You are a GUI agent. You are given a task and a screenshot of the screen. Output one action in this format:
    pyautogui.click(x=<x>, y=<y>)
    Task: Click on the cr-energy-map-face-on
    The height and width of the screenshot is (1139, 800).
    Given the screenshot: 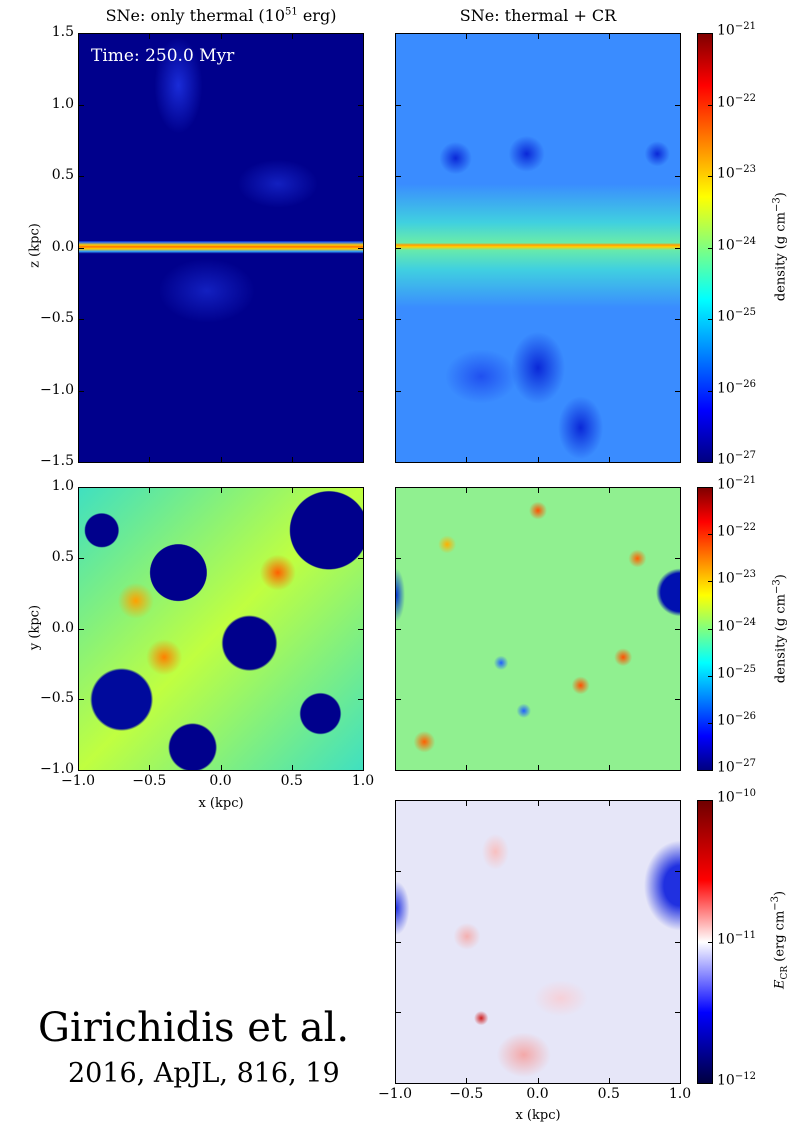 What is the action you would take?
    pyautogui.click(x=538, y=942)
    